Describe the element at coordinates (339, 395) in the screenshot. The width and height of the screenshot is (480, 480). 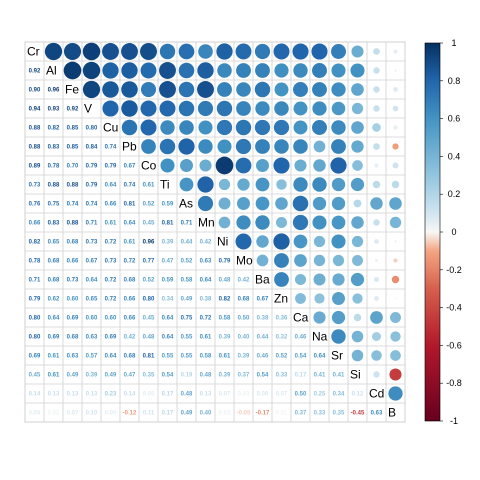
I see `correlation-value: 0.34` at that location.